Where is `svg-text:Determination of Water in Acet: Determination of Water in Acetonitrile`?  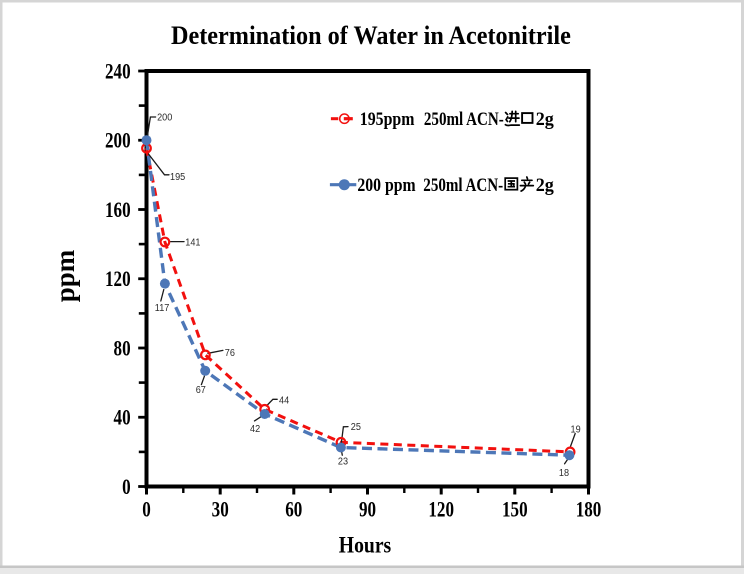
svg-text:Determination of Water in Acet: Determination of Water in Acetonitrile is located at coordinates (371, 35).